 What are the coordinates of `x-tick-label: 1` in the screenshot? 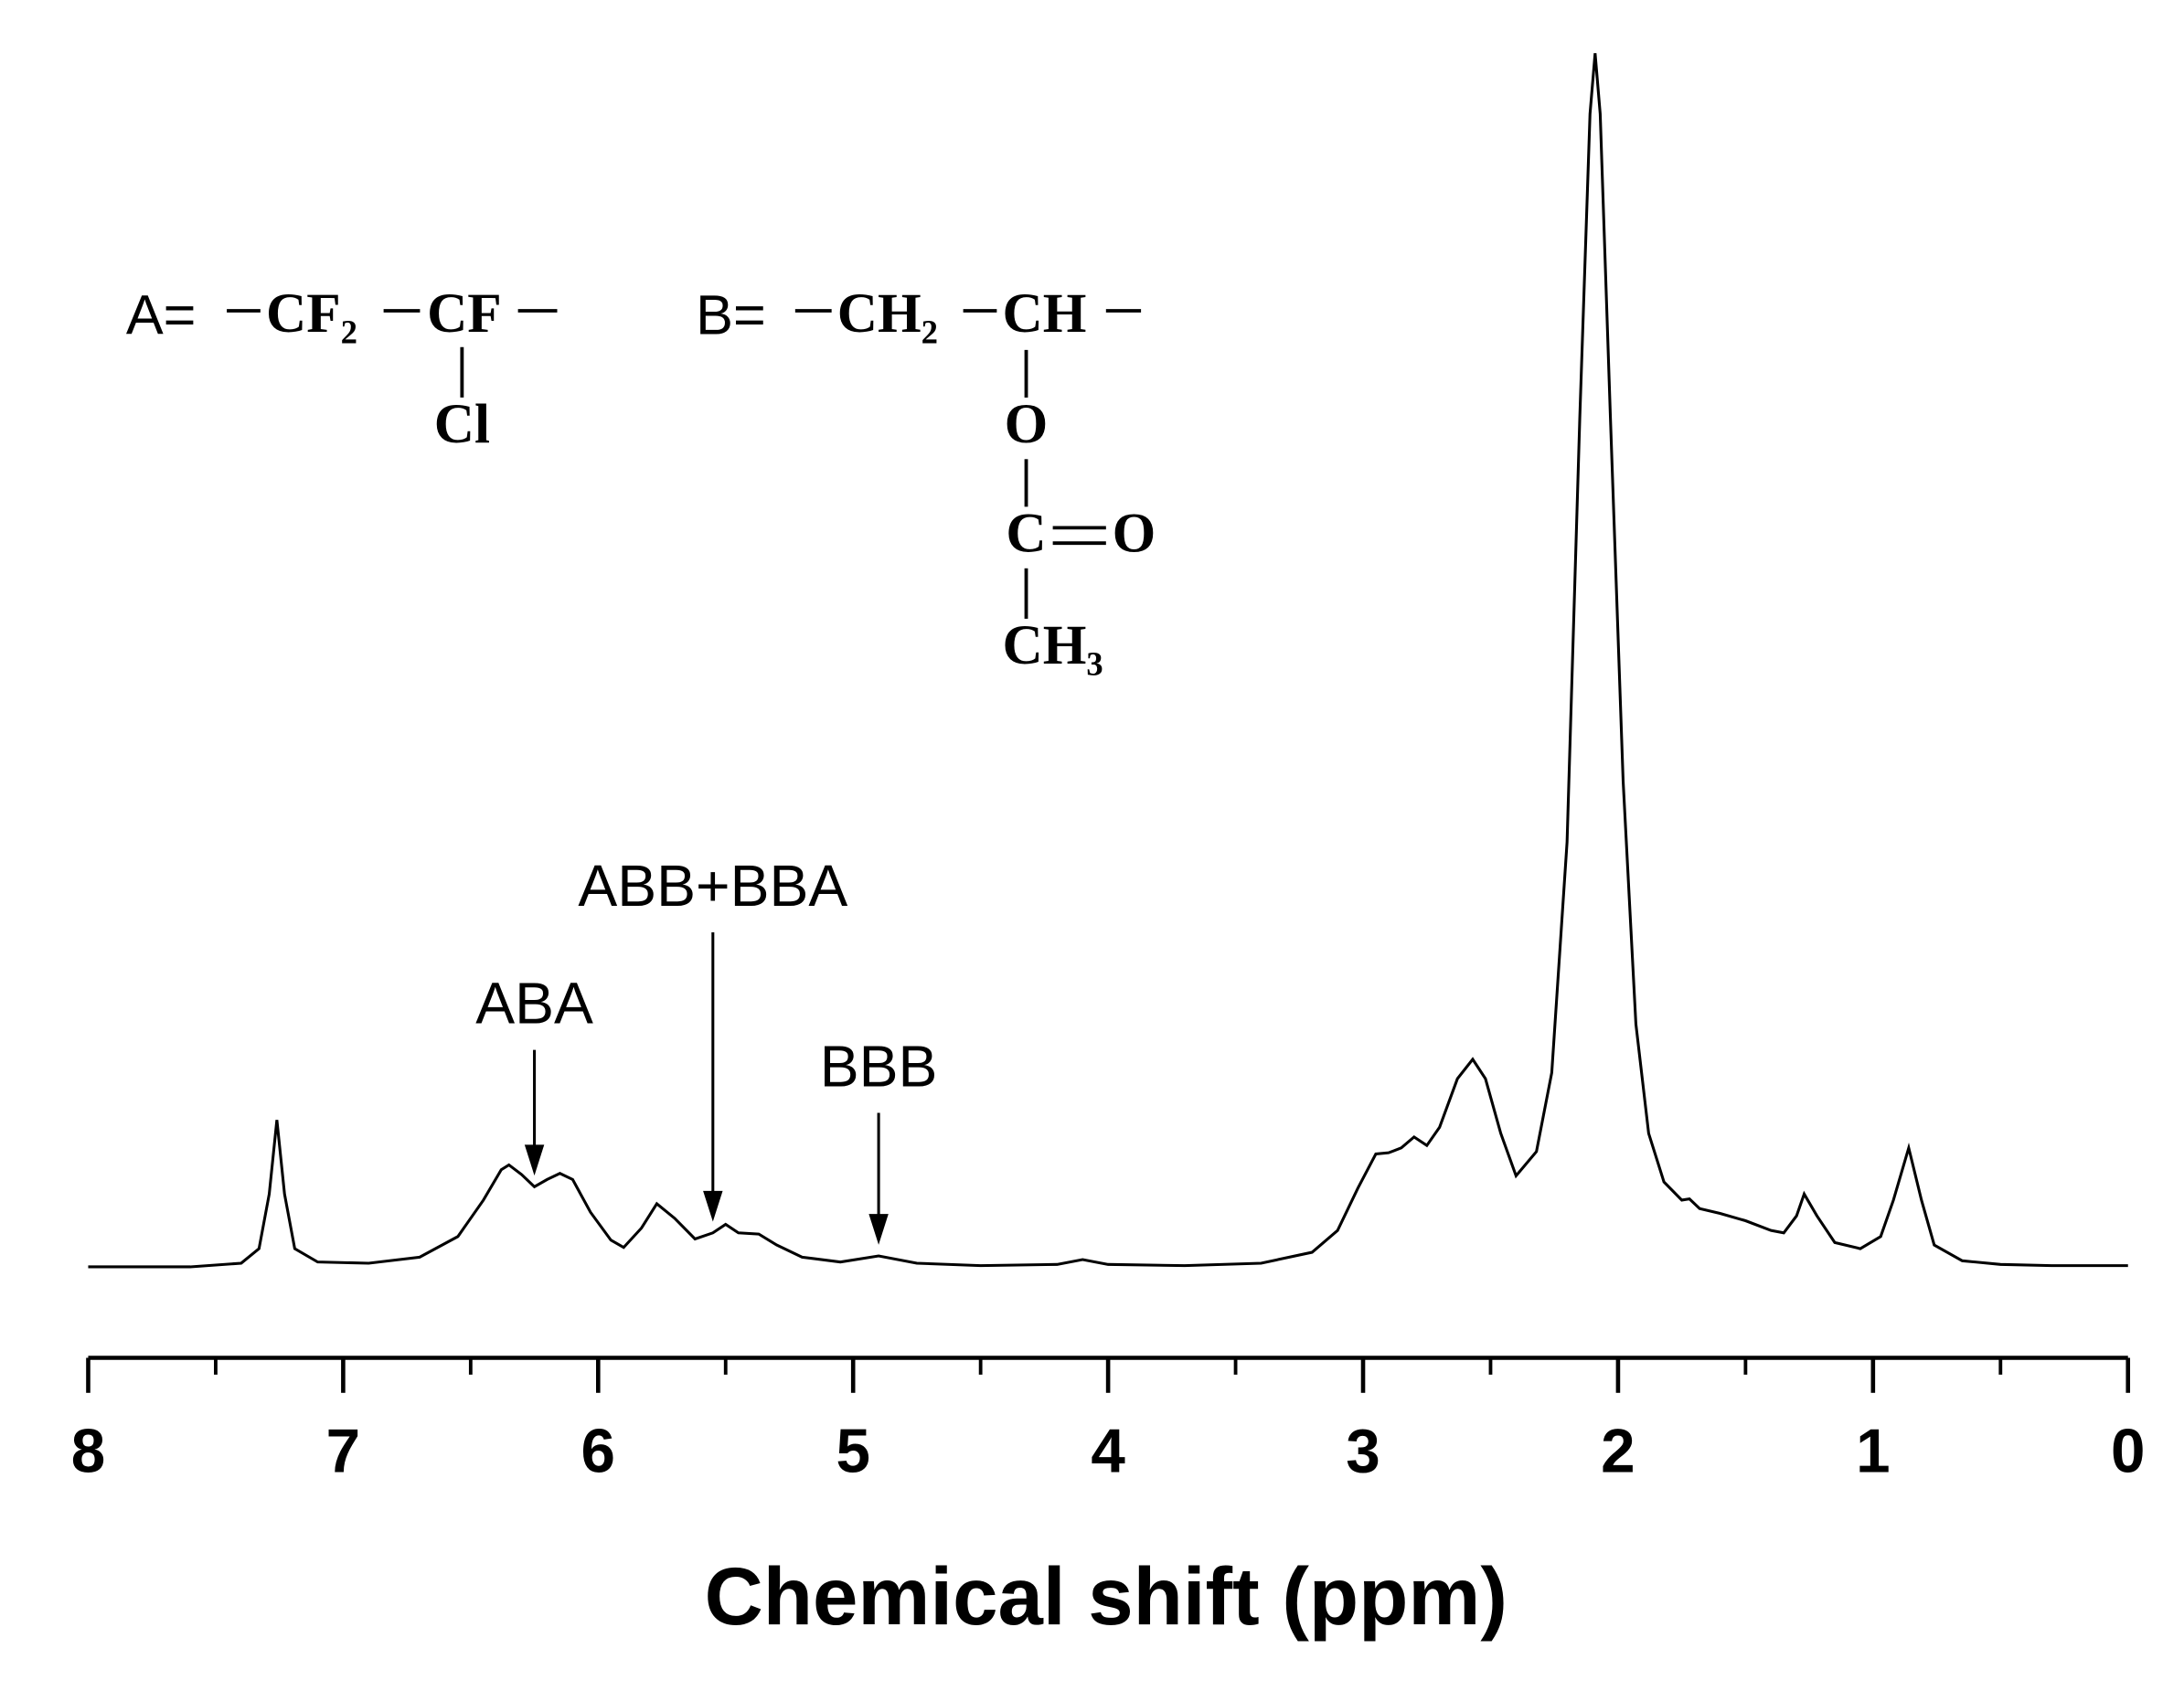 It's located at (1873, 1452).